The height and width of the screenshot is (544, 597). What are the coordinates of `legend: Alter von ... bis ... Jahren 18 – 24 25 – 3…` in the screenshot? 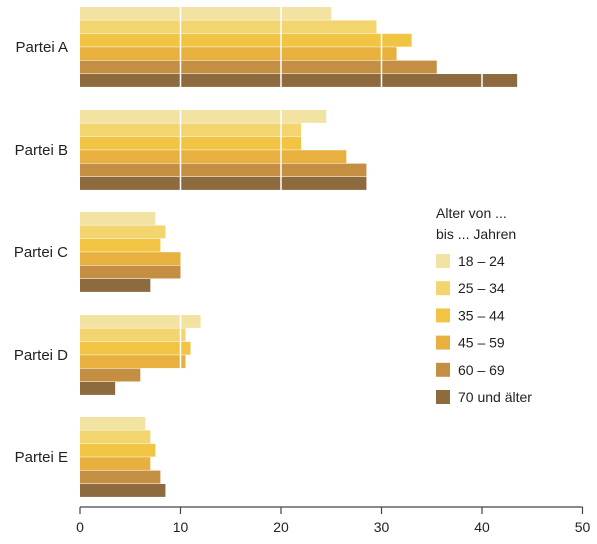 It's located at (484, 305).